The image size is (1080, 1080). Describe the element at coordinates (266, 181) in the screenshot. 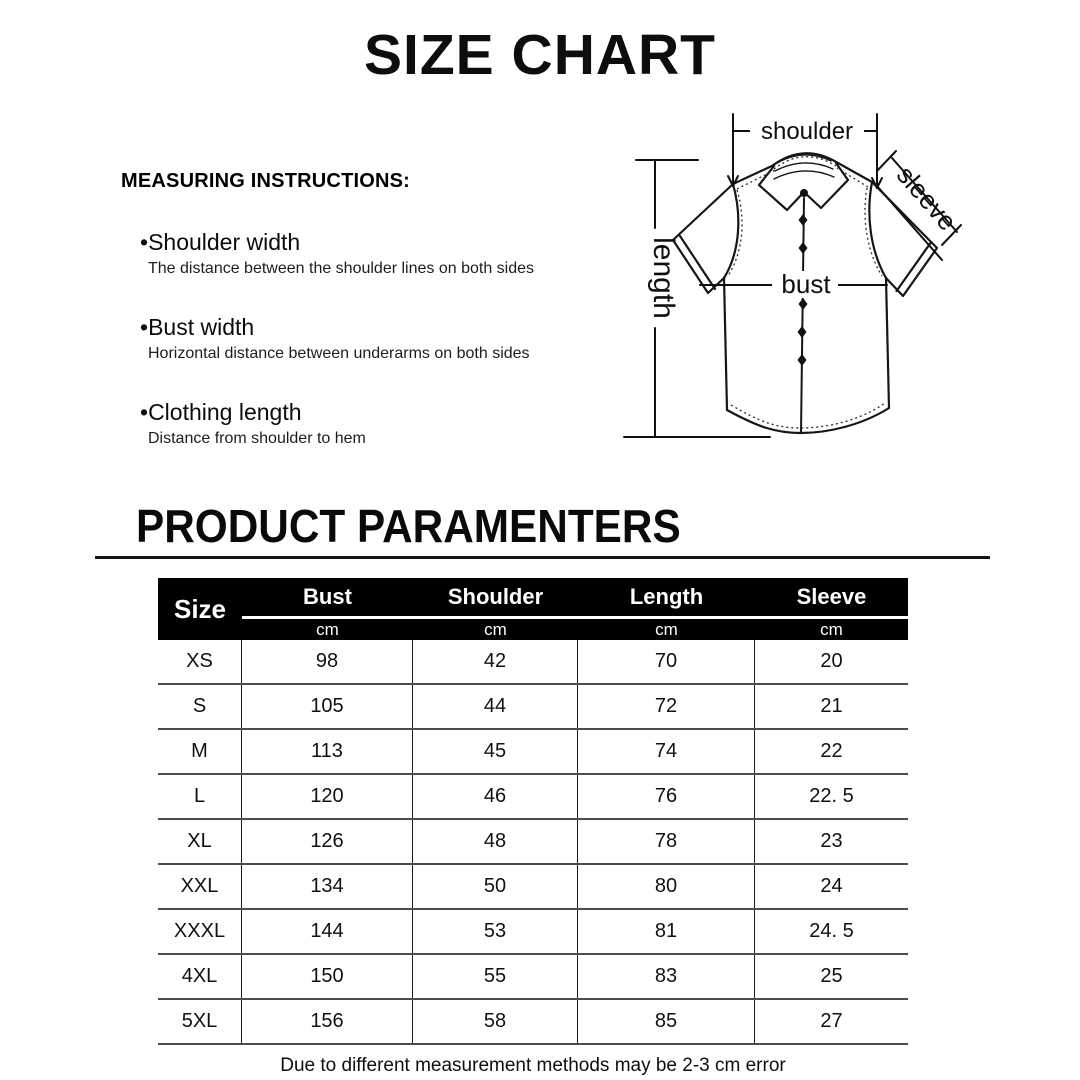

I see `instructions-heading: MEASURING INSTRUCTIONS:` at that location.